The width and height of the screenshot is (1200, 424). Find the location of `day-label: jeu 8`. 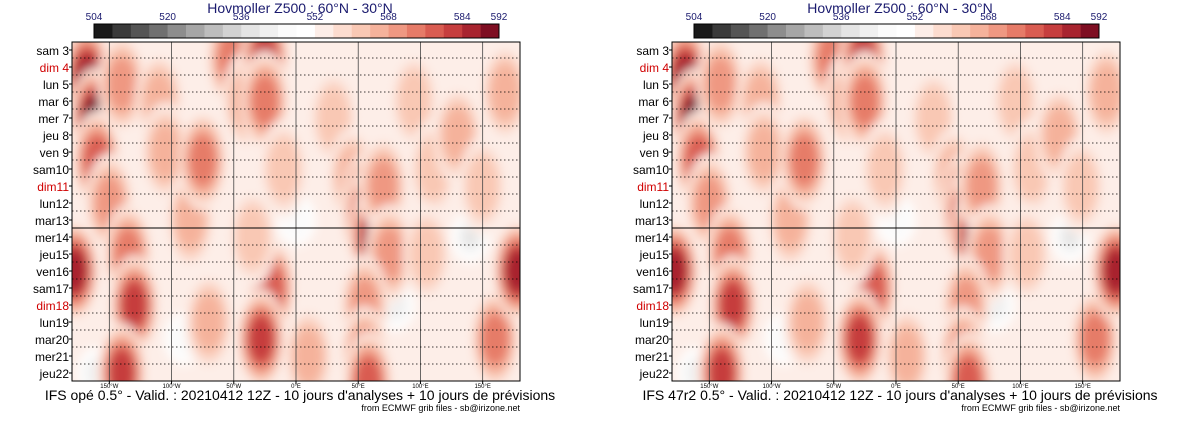

day-label: jeu 8 is located at coordinates (655, 136).